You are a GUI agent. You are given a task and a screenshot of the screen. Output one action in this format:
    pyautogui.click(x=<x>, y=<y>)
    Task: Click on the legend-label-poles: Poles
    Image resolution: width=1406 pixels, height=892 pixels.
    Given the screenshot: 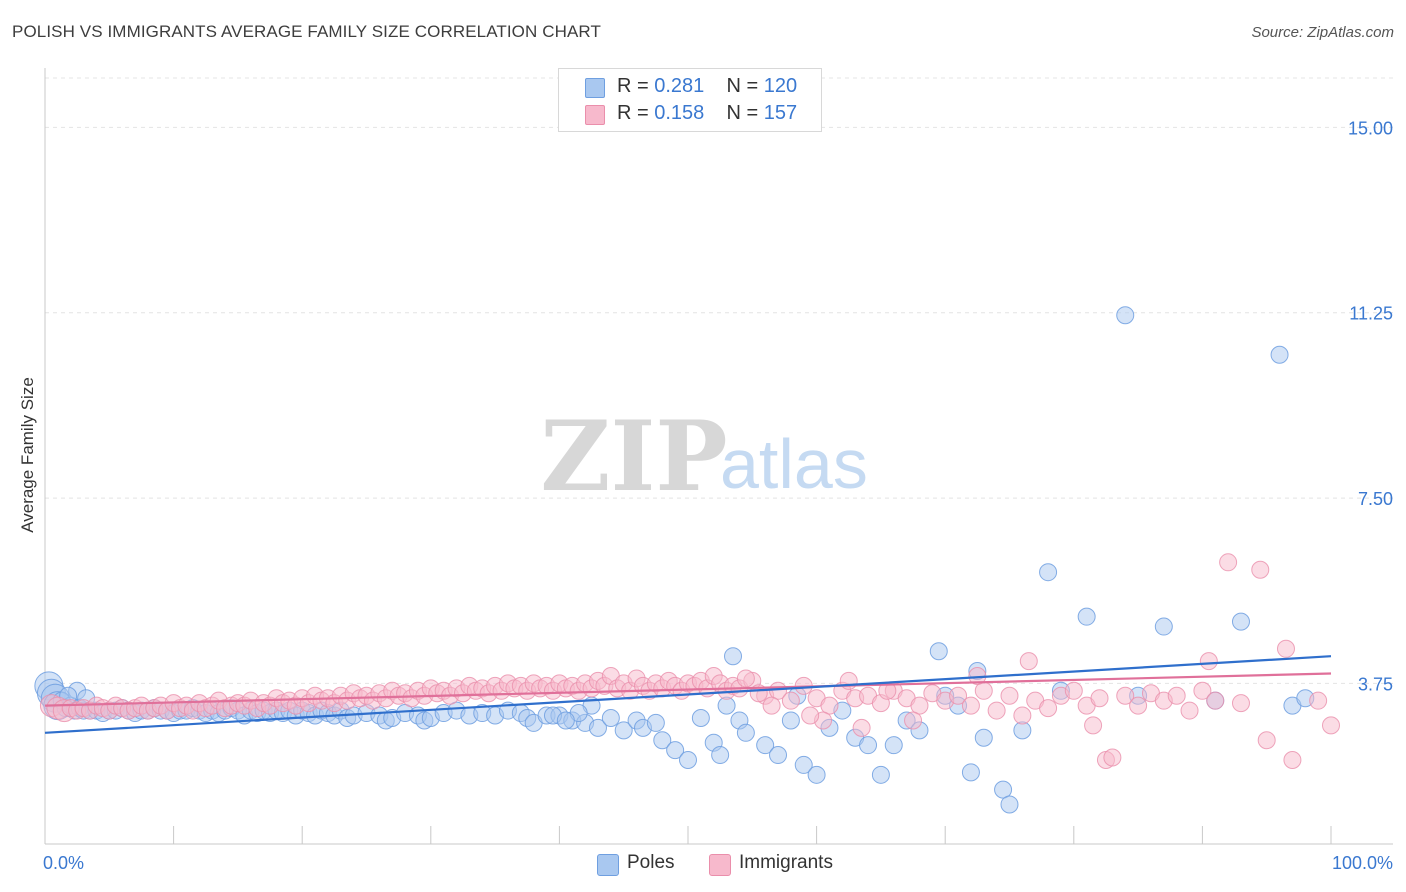 What is the action you would take?
    pyautogui.click(x=651, y=862)
    